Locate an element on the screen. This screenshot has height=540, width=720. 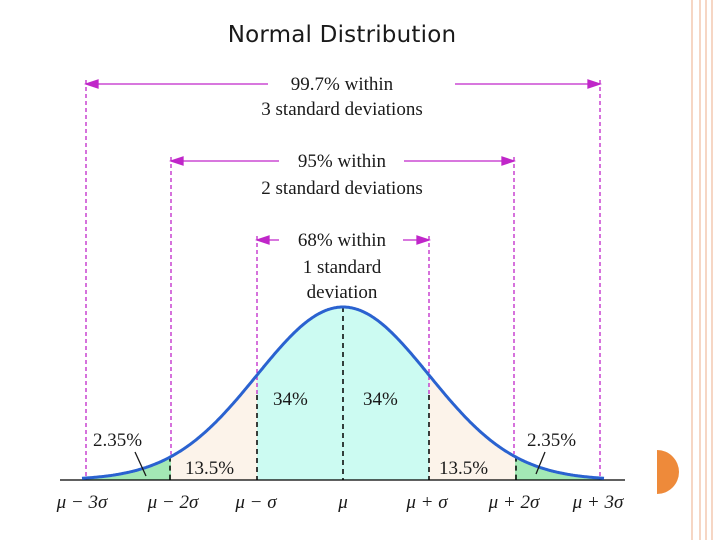
range-2sigma-line1: 95% within is located at coordinates (342, 161).